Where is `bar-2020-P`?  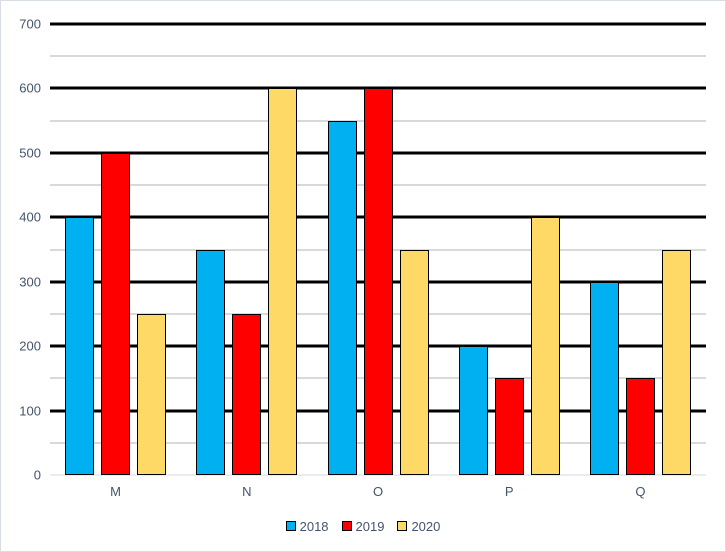 bar-2020-P is located at coordinates (545, 346).